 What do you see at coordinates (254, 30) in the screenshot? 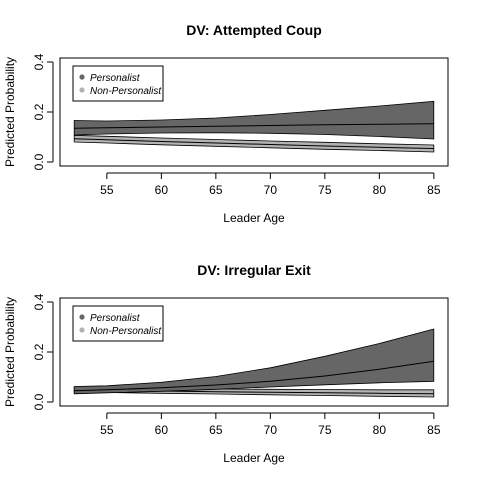
I see `chart-title: DV: Attempted Coup` at bounding box center [254, 30].